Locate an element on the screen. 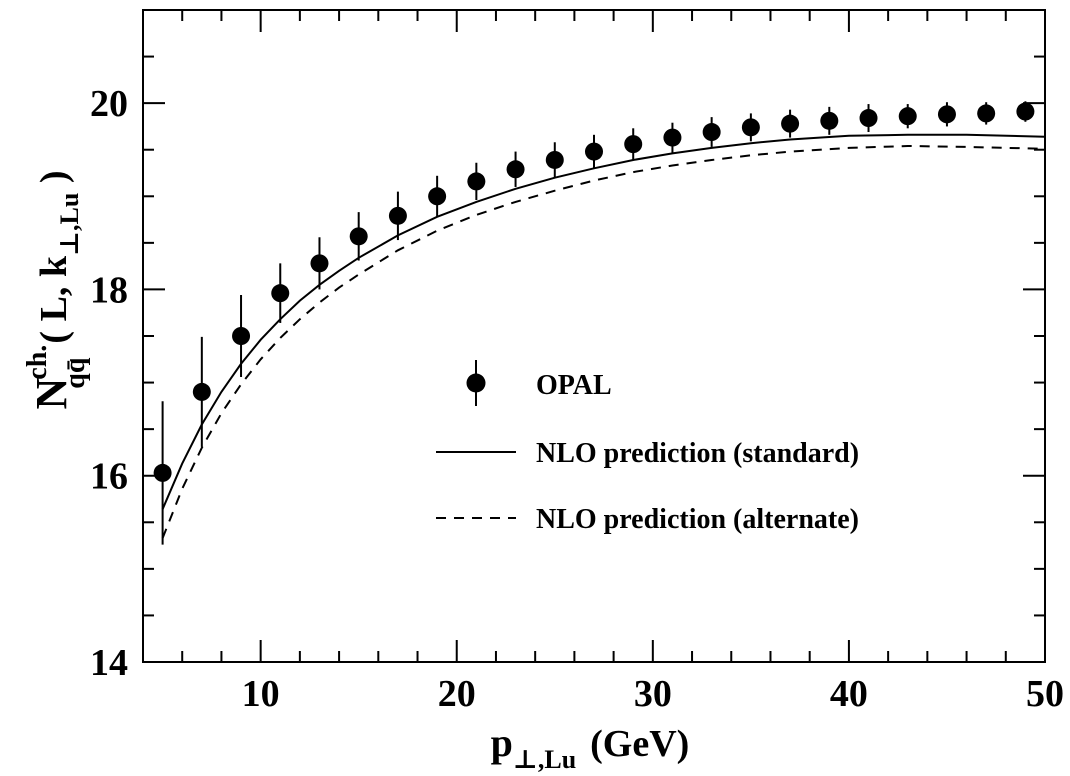 Image resolution: width=1070 pixels, height=776 pixels. x-tick-label: 10 is located at coordinates (261, 694).